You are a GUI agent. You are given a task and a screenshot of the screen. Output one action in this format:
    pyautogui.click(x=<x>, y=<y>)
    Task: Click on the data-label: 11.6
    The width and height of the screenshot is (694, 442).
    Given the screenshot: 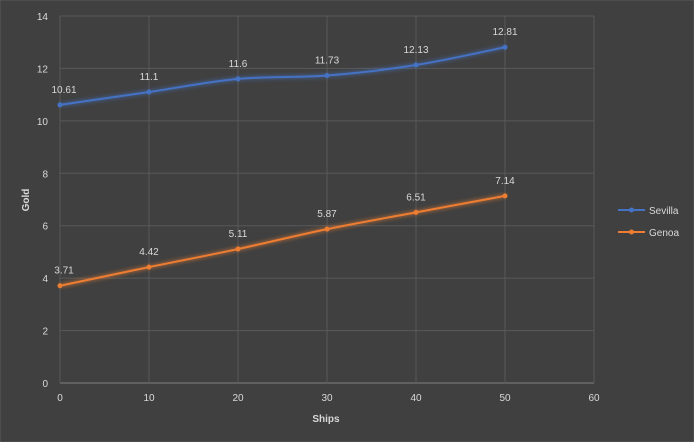 What is the action you would take?
    pyautogui.click(x=238, y=64)
    